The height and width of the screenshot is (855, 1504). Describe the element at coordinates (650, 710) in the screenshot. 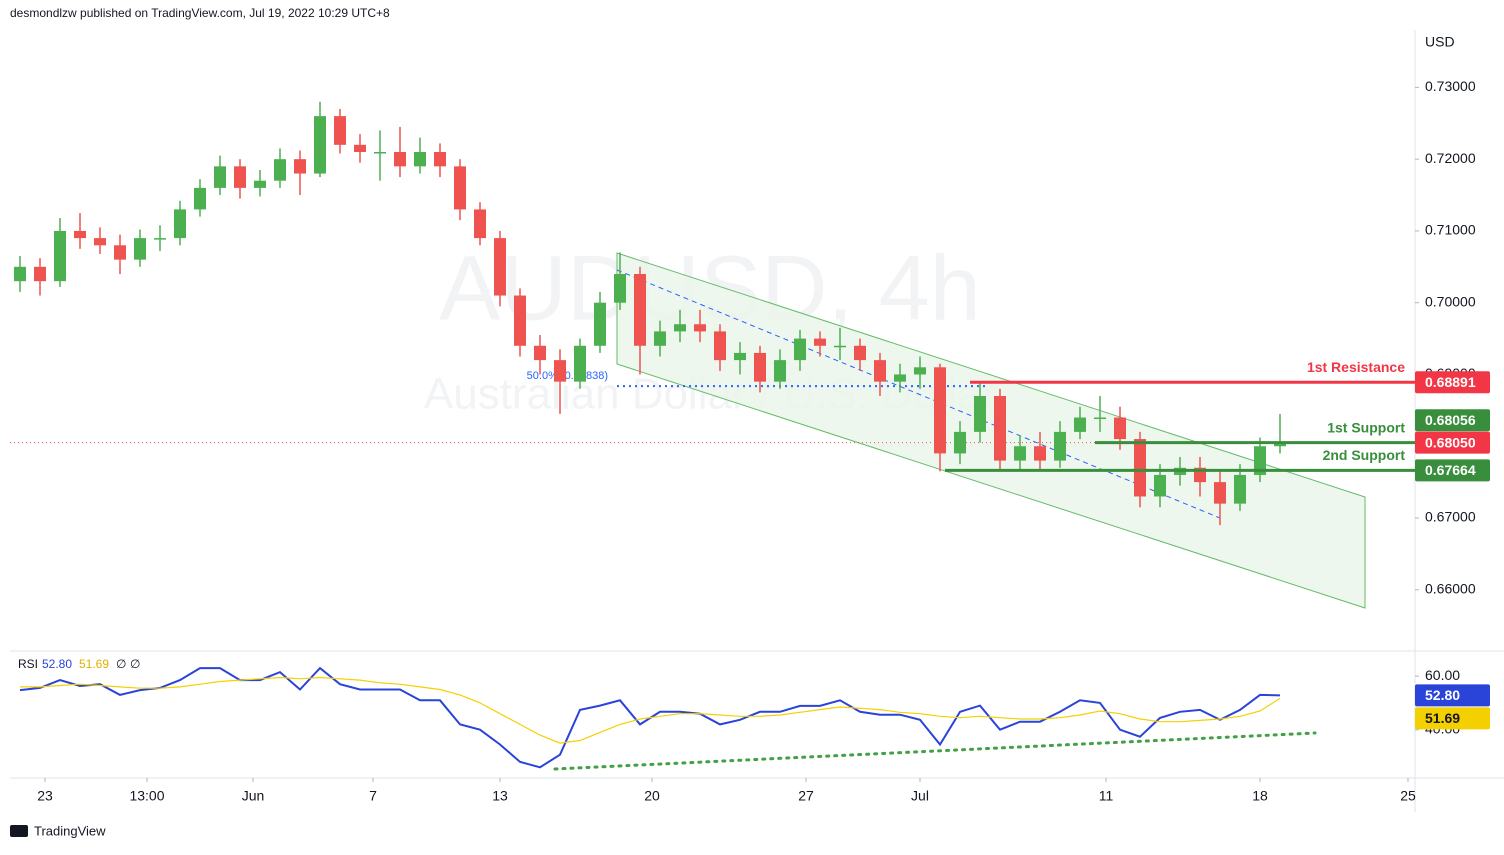

I see `rsi-line` at that location.